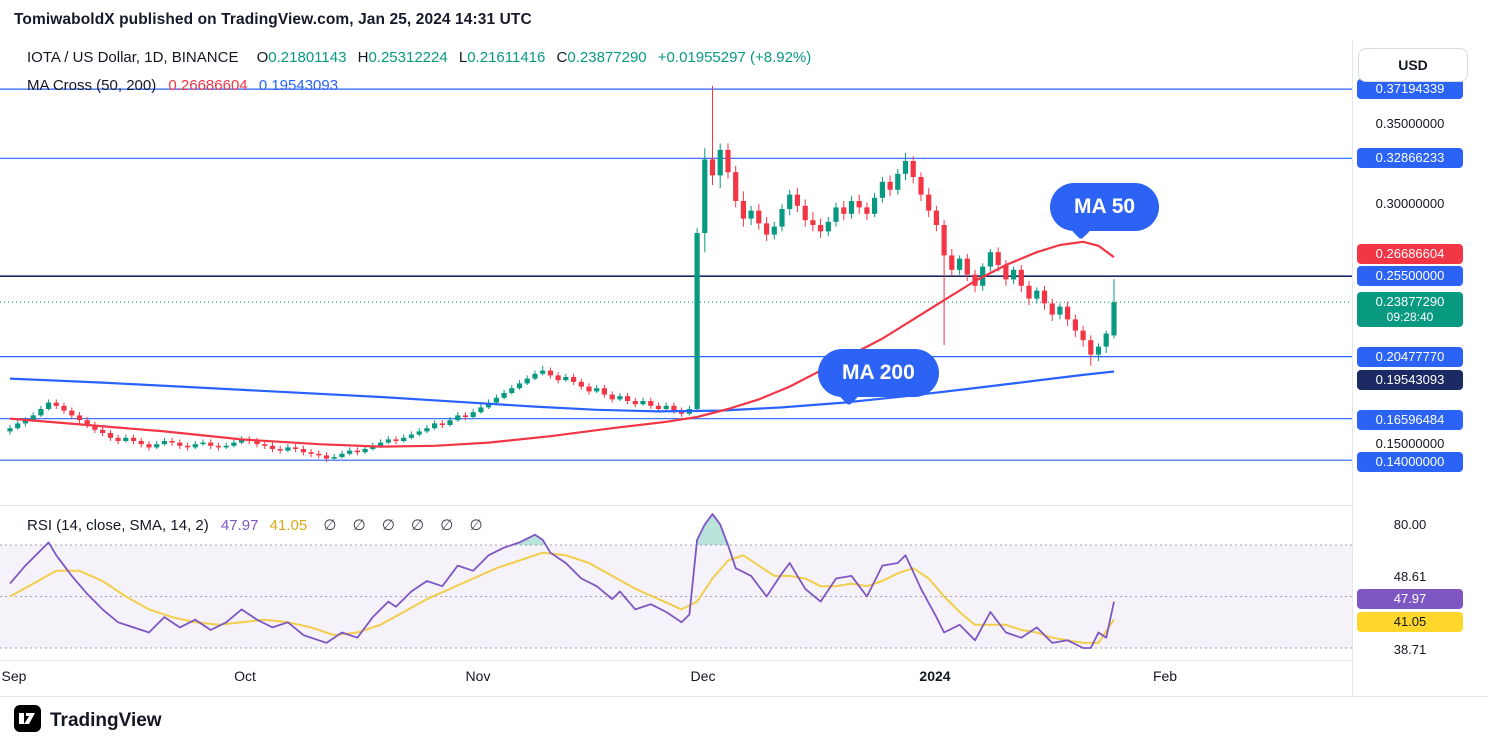  I want to click on axis-price-badge: 47.97, so click(1410, 599).